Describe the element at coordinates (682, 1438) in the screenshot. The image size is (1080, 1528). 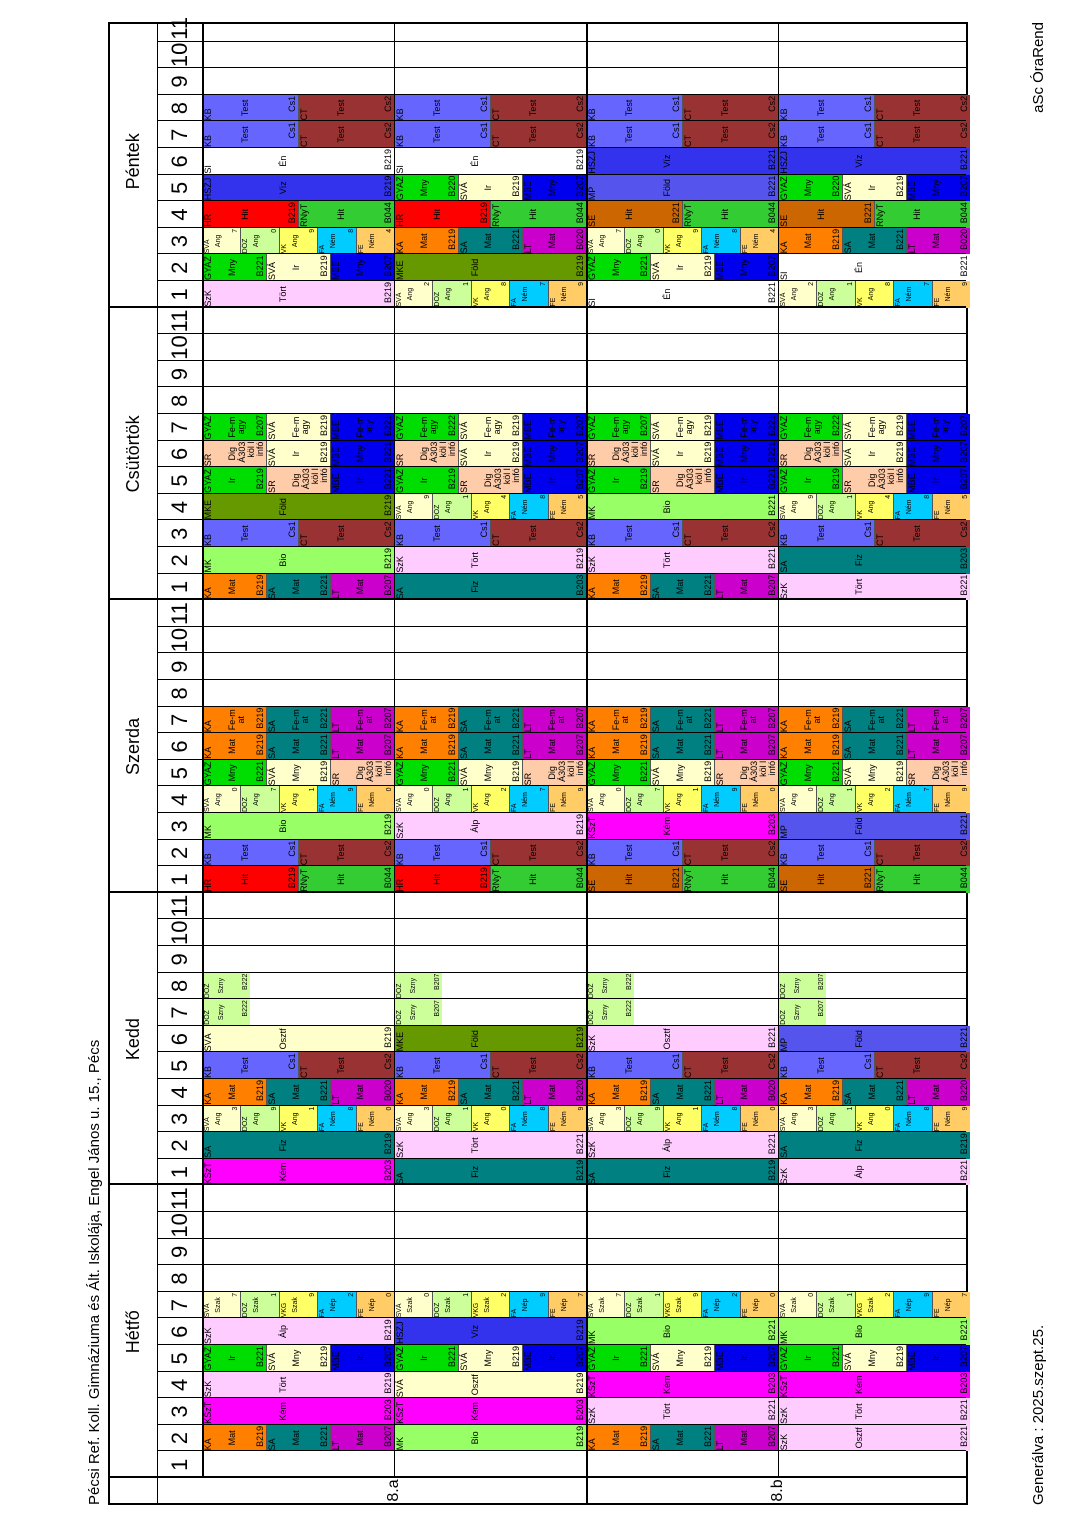
I see `lesson-sa-mat: SA Mat B221` at that location.